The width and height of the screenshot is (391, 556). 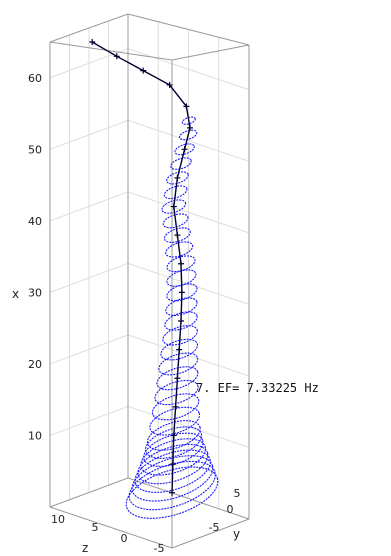 I want to click on y-tick-label-2: -5, so click(x=214, y=527).